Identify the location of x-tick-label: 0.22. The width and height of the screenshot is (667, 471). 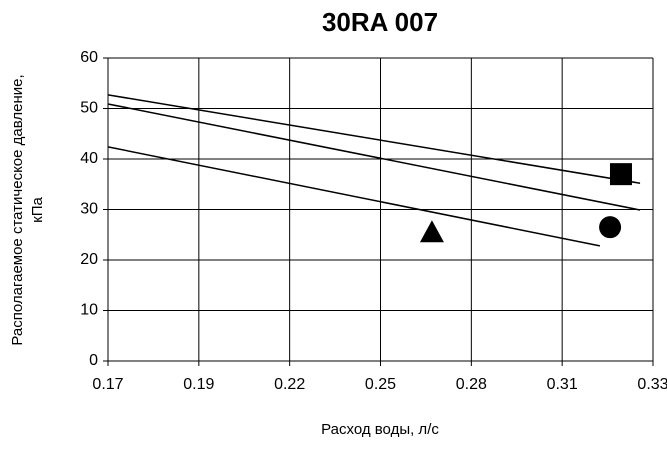
(289, 384).